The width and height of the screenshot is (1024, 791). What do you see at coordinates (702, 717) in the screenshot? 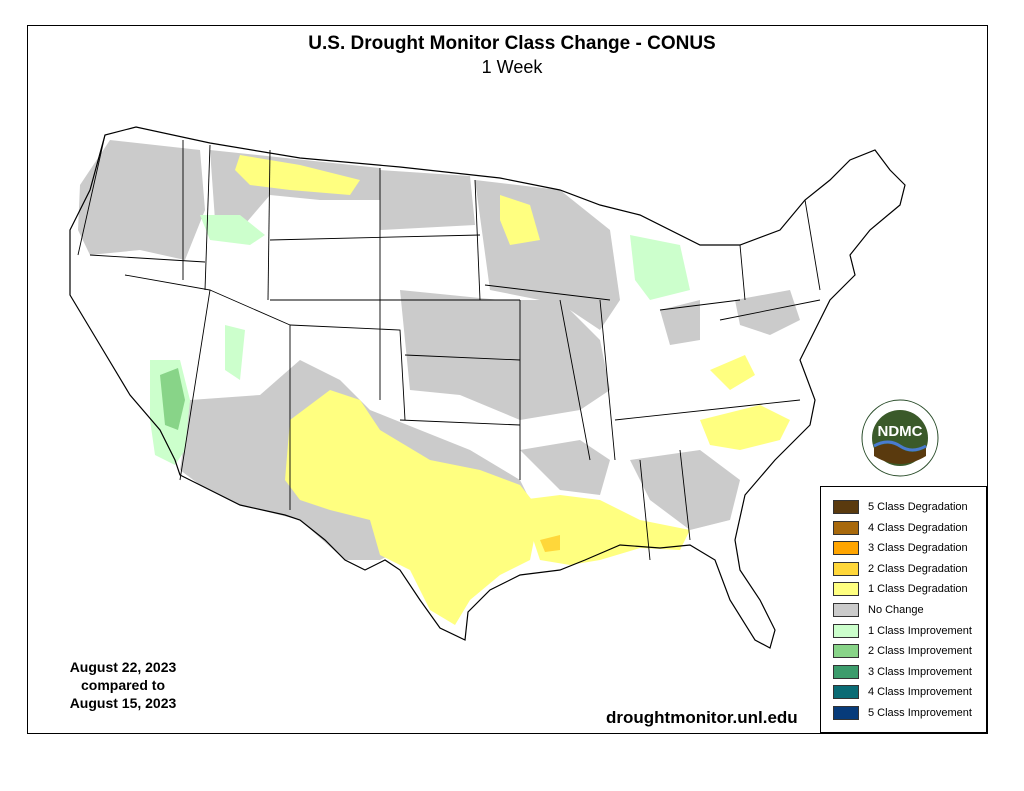
I see `source-url: droughtmonitor.unl.edu` at bounding box center [702, 717].